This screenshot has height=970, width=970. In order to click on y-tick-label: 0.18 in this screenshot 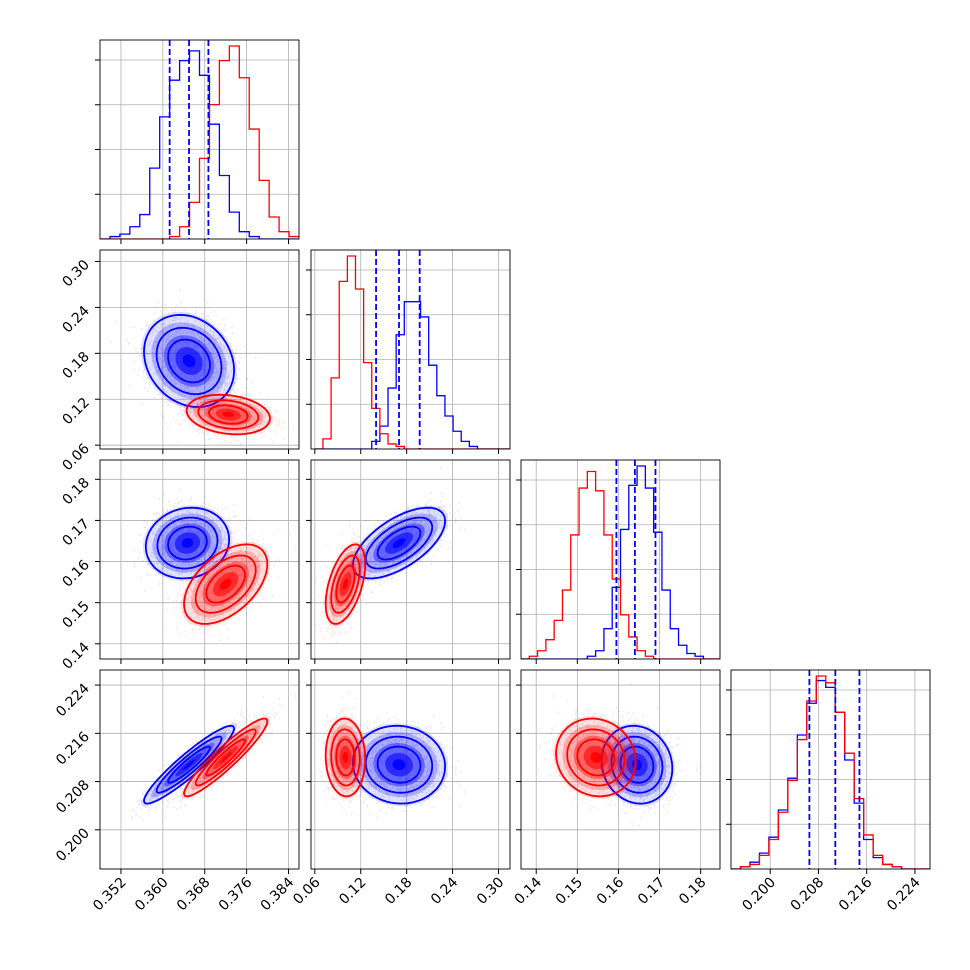, I will do `click(75, 491)`.